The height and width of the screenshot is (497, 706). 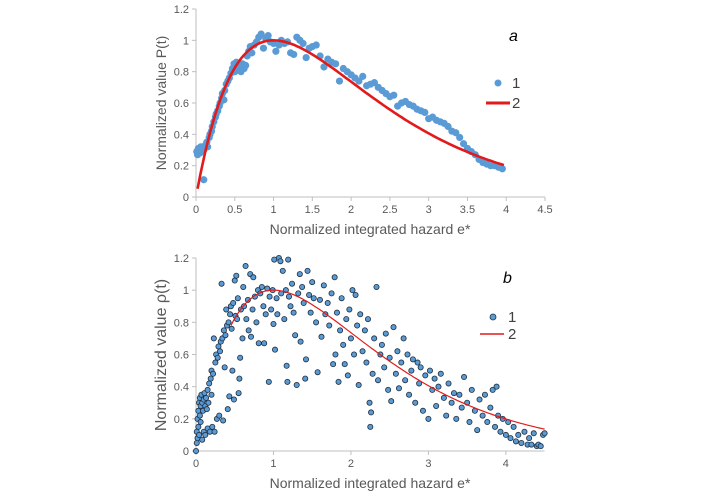 What do you see at coordinates (507, 278) in the screenshot?
I see `panel-b-label: b` at bounding box center [507, 278].